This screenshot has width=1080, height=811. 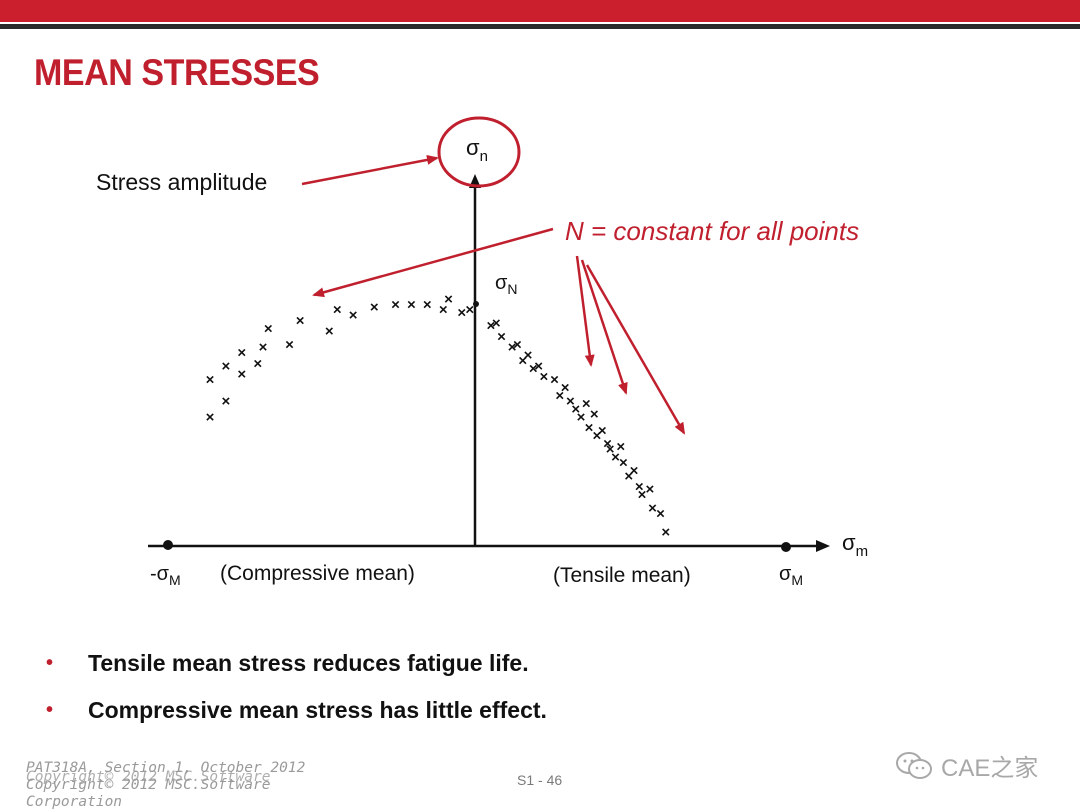 What do you see at coordinates (914, 765) in the screenshot?
I see `wechat-icon` at bounding box center [914, 765].